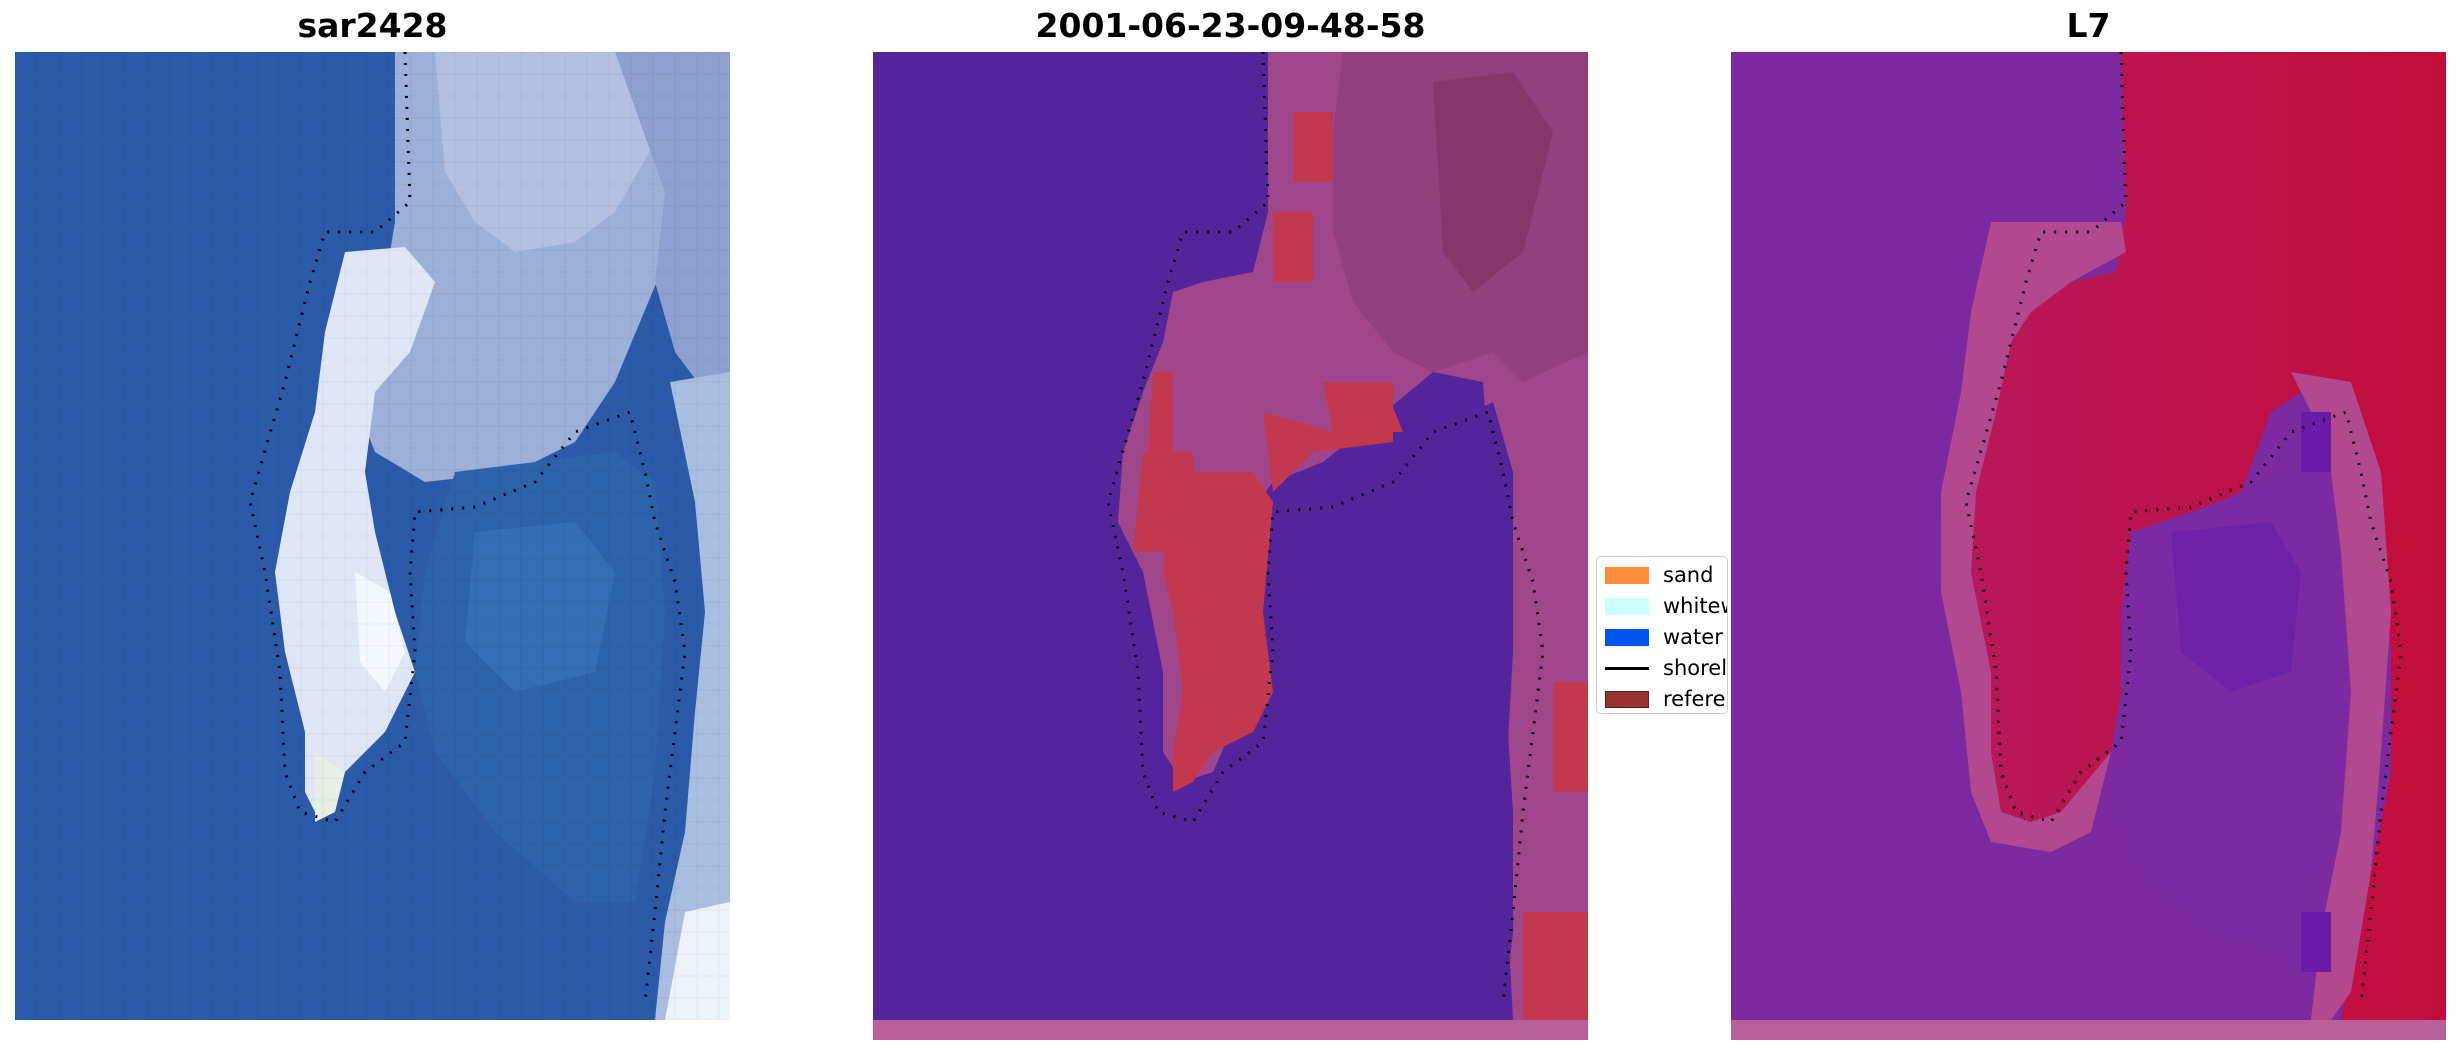  Describe the element at coordinates (1627, 575) in the screenshot. I see `legend-swatch-sand` at that location.